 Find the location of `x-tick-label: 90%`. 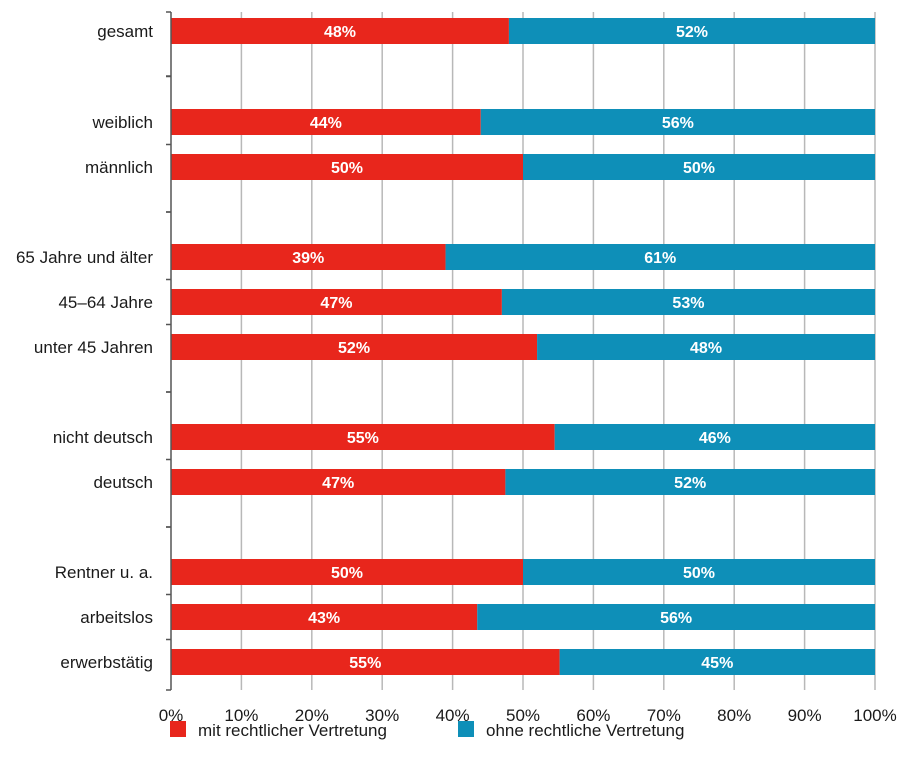

x-tick-label: 90% is located at coordinates (805, 715).